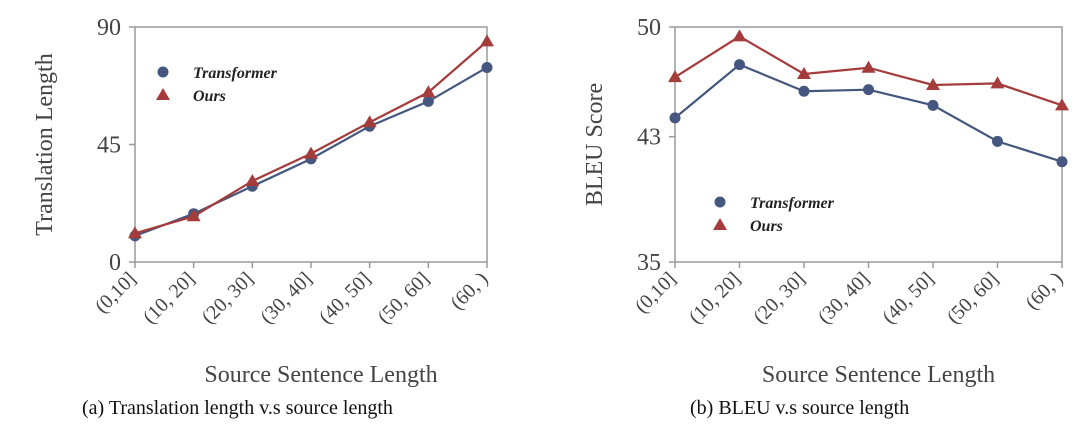 This screenshot has width=1080, height=435. What do you see at coordinates (868, 113) in the screenshot?
I see `chart-b-series-transformer-line` at bounding box center [868, 113].